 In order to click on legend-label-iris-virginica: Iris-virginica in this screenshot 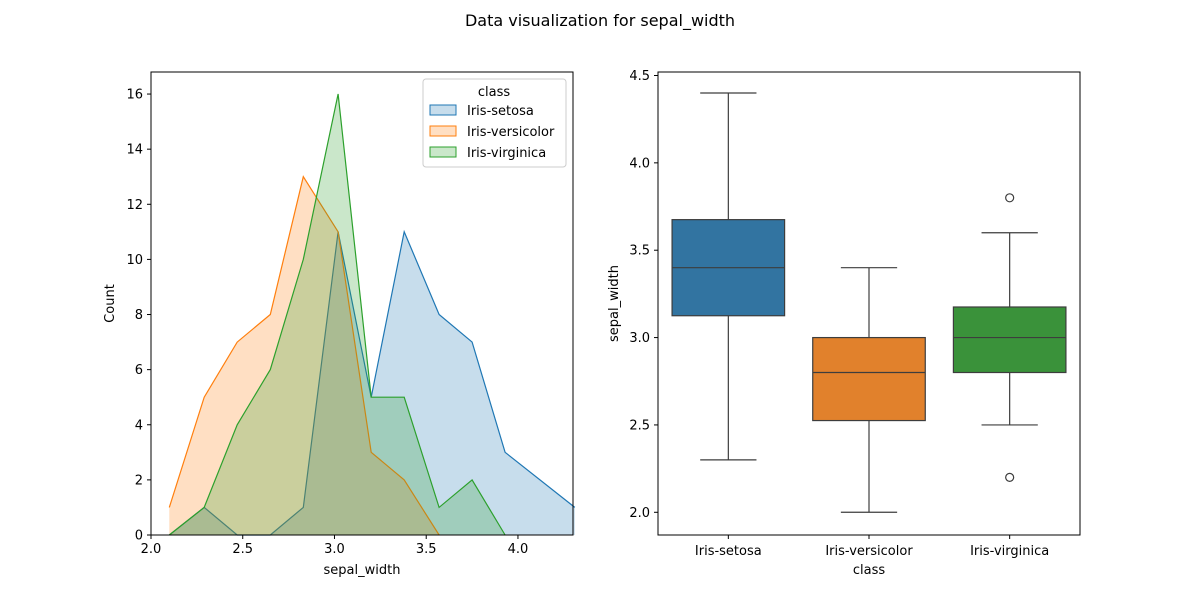, I will do `click(506, 153)`.